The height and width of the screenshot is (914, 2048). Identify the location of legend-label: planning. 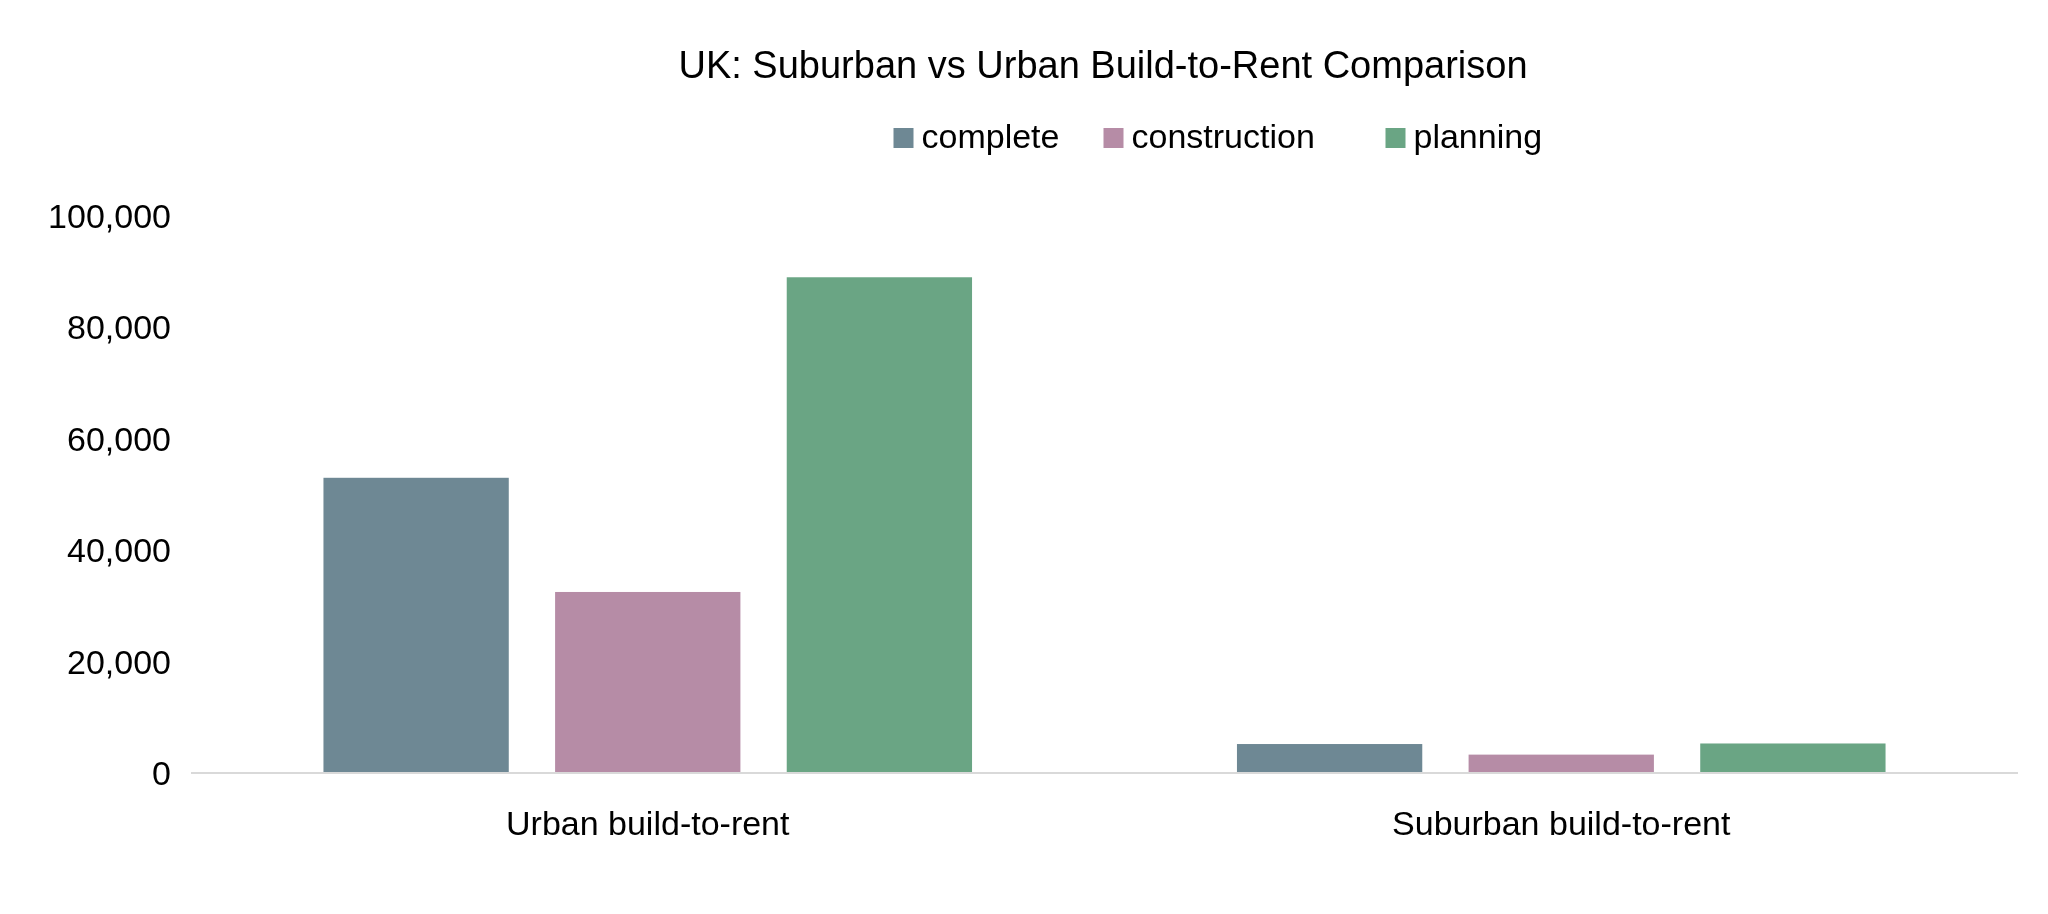
(1478, 136).